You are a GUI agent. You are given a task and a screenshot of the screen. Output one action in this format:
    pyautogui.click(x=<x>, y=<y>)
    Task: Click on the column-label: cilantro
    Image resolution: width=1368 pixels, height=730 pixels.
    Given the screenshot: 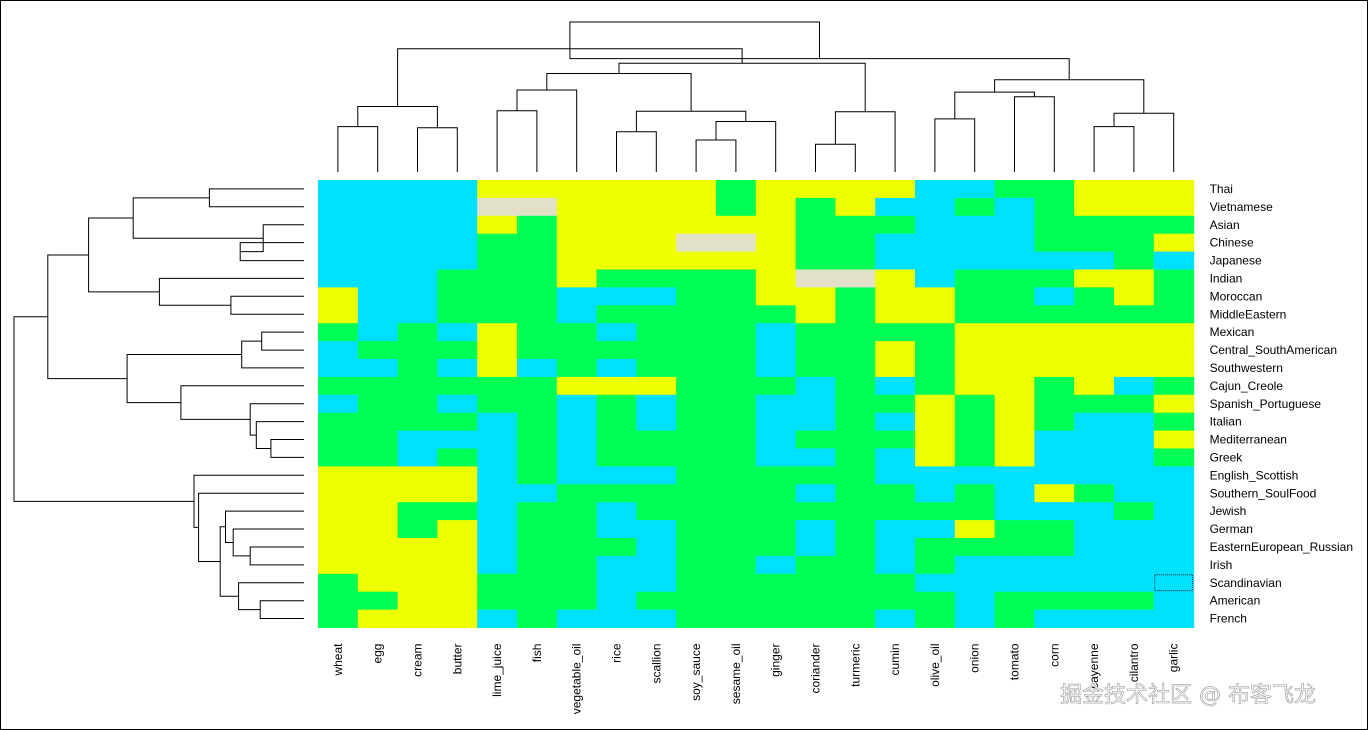 What is the action you would take?
    pyautogui.click(x=1134, y=662)
    